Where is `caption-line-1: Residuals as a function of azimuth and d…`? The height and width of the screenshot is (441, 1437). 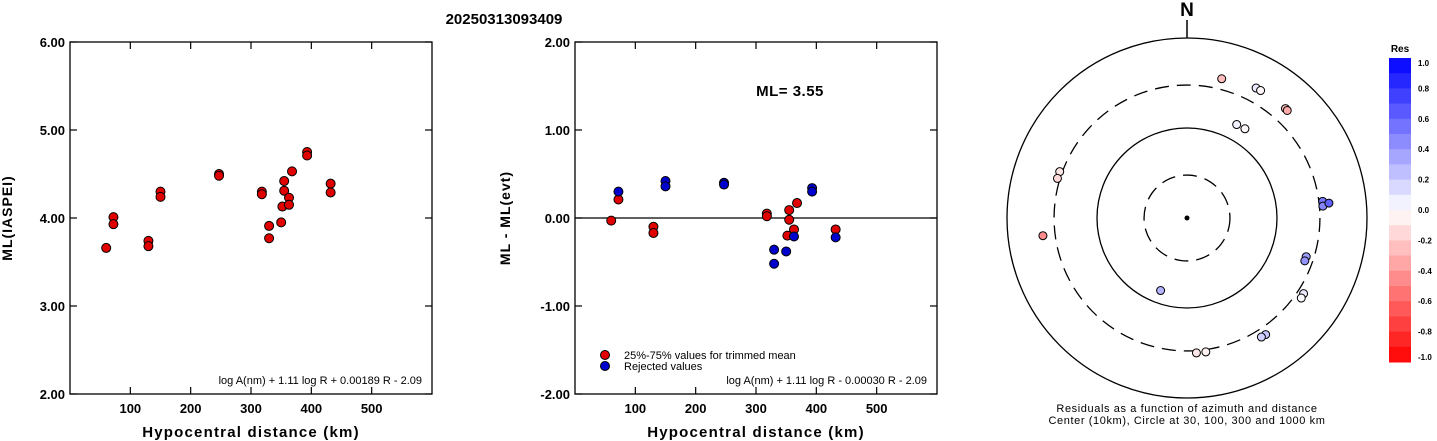 caption-line-1: Residuals as a function of azimuth and d… is located at coordinates (1186, 409).